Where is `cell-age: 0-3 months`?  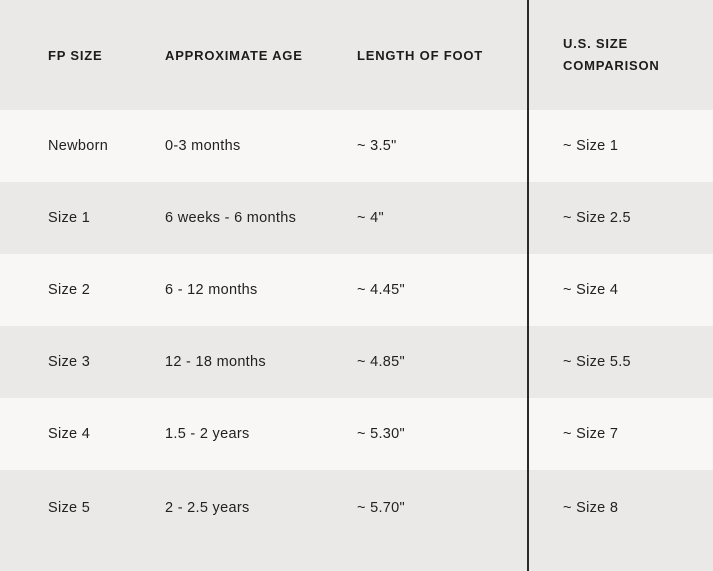 cell-age: 0-3 months is located at coordinates (203, 146).